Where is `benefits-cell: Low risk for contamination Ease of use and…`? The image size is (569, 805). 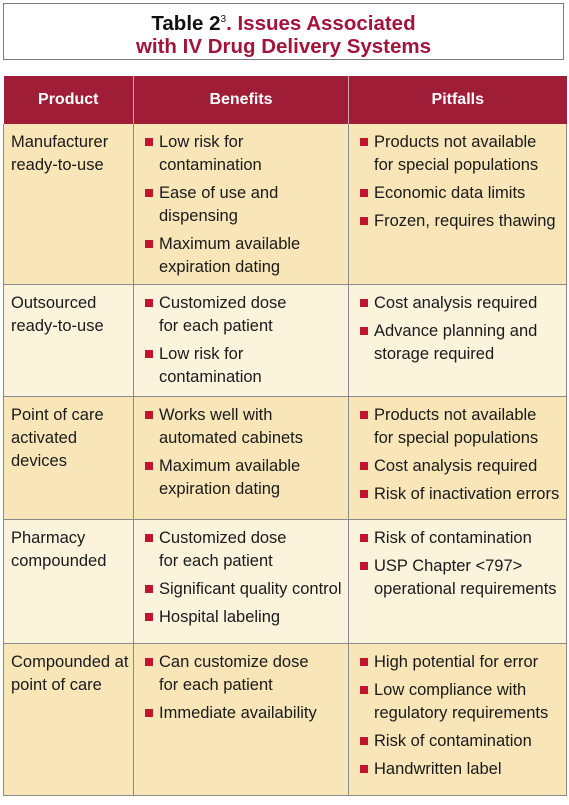
benefits-cell: Low risk for contamination Ease of use and… is located at coordinates (241, 204).